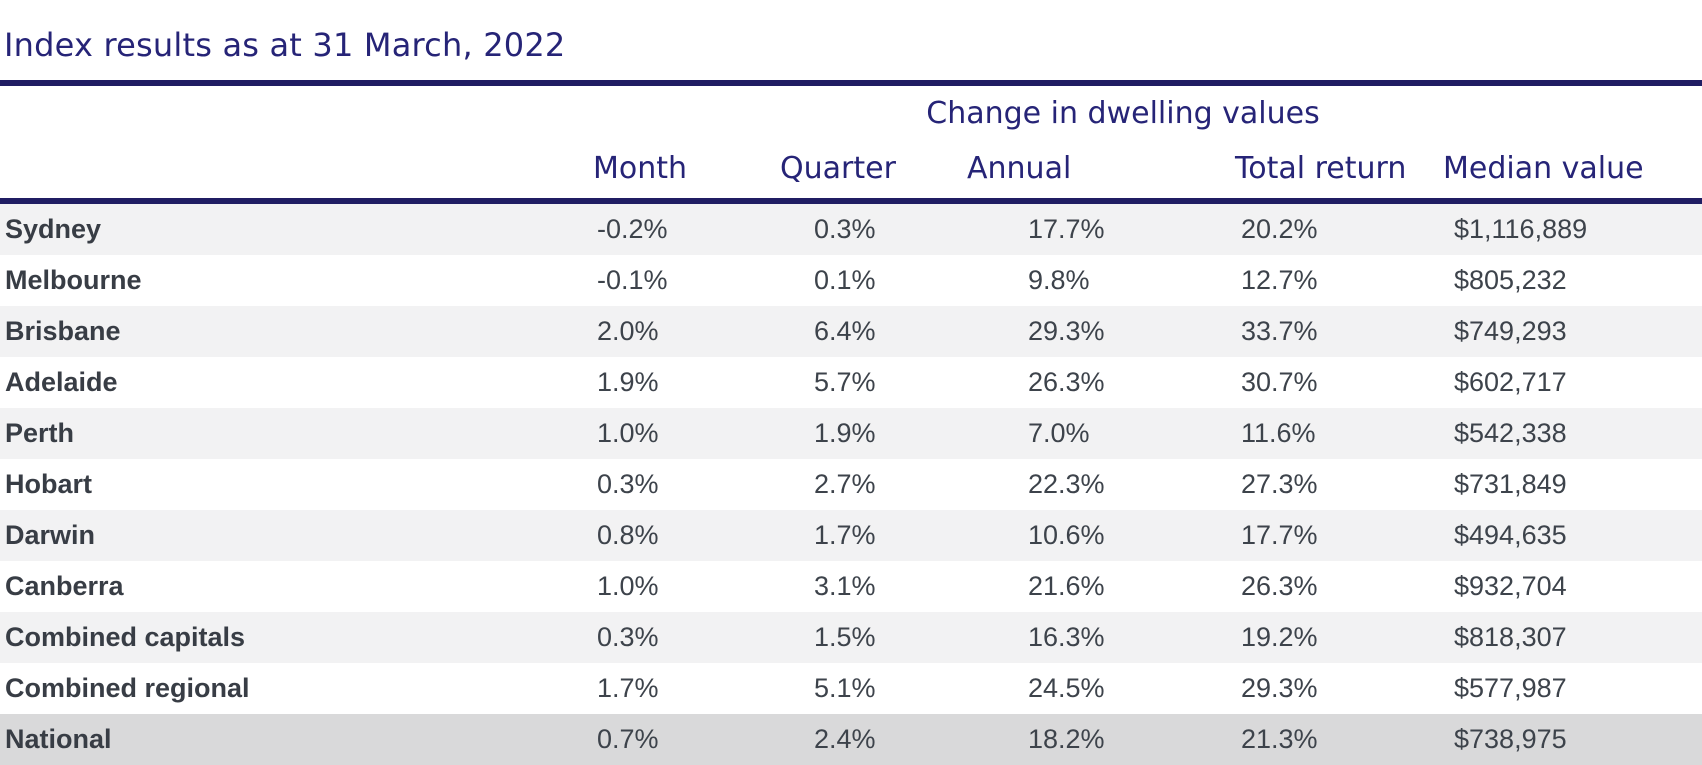 The height and width of the screenshot is (765, 1702). What do you see at coordinates (1279, 739) in the screenshot?
I see `total-return-value: 21.3%` at bounding box center [1279, 739].